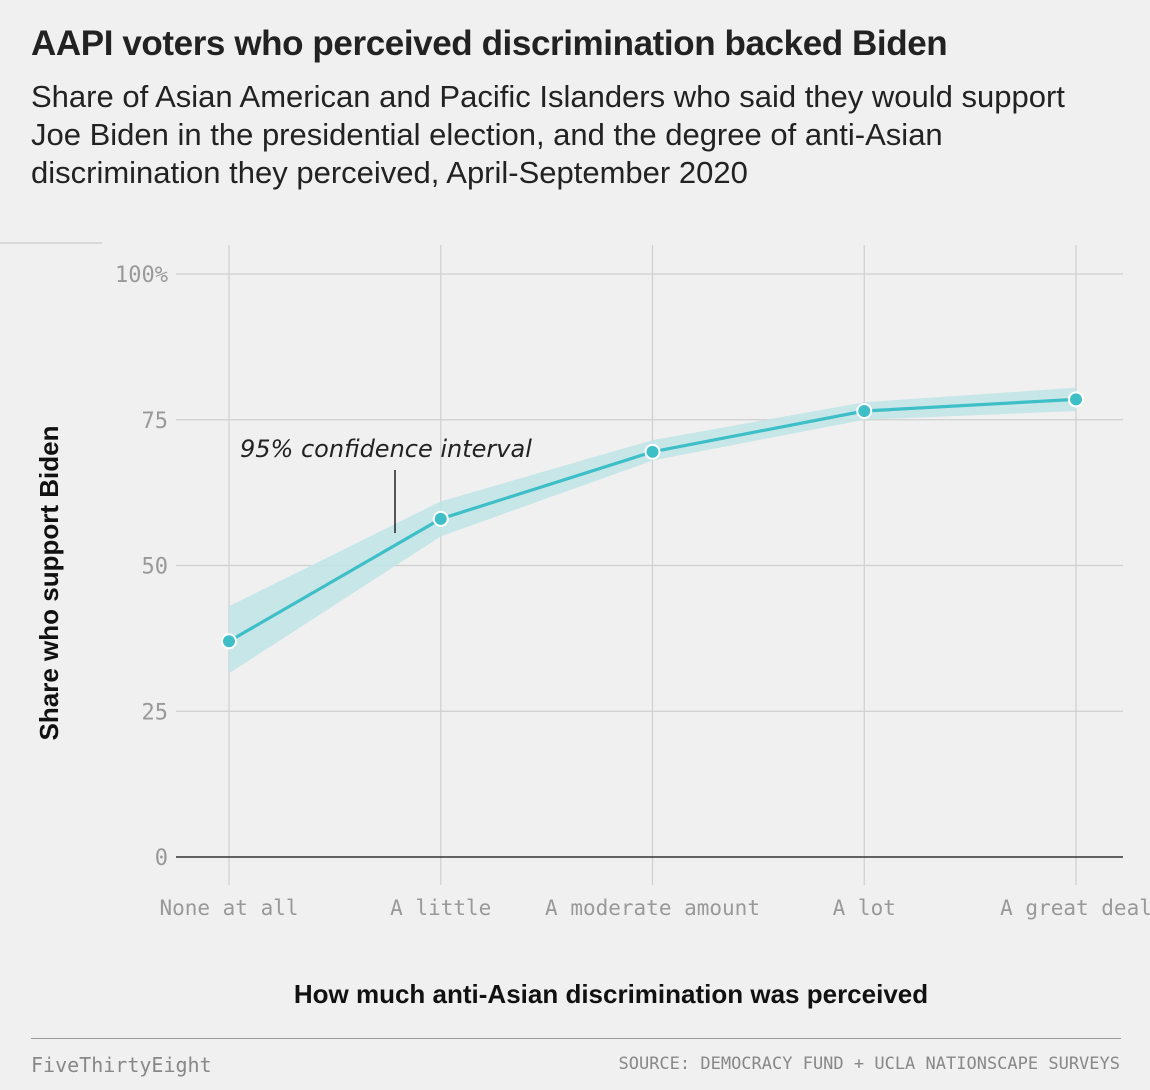 The width and height of the screenshot is (1150, 1090). I want to click on y-tick-label: 75, so click(155, 421).